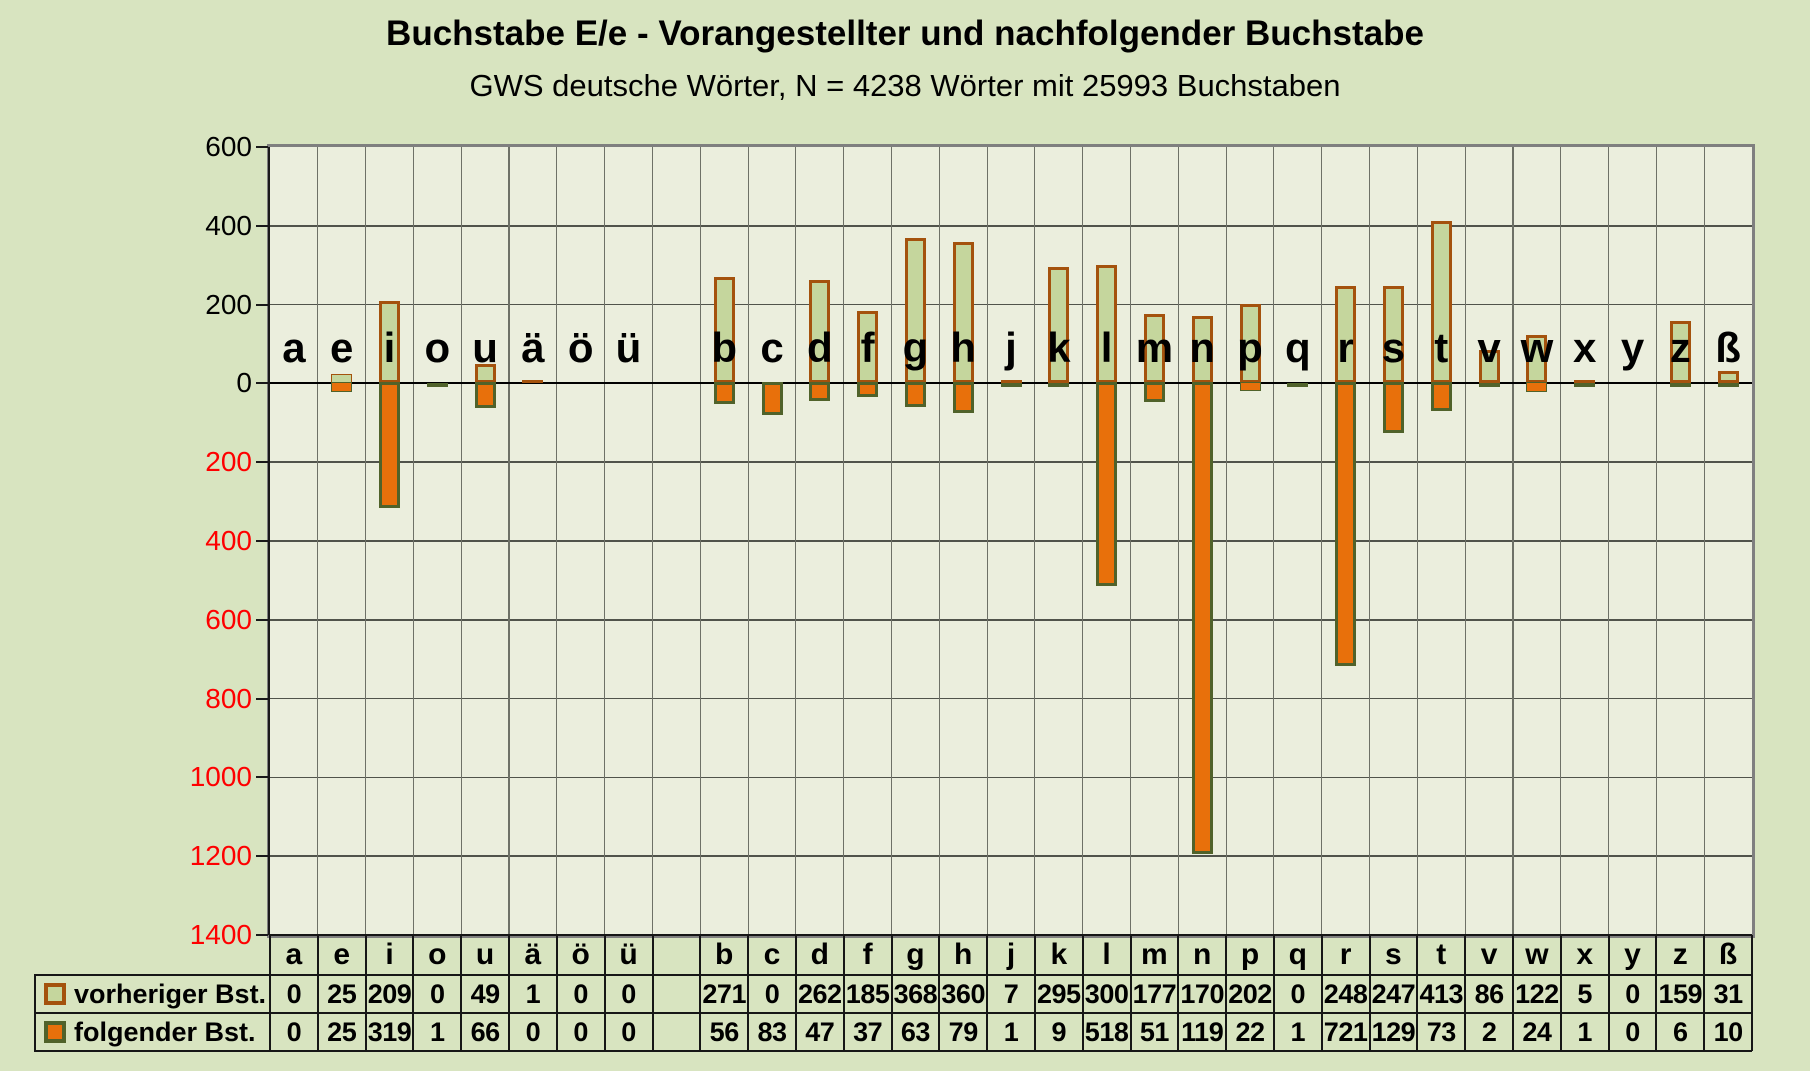  Describe the element at coordinates (1106, 994) in the screenshot. I see `table-value-vorheriger-l: 300` at that location.